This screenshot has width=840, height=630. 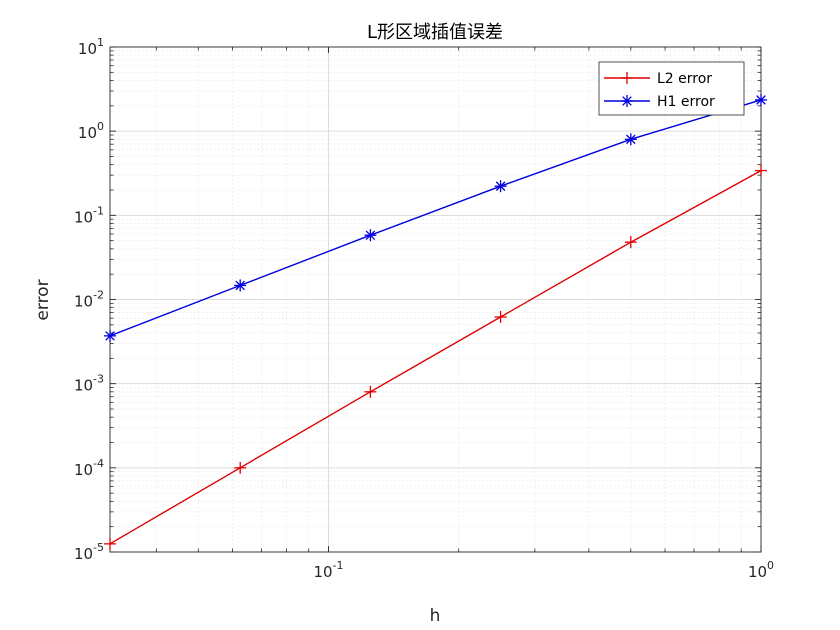 I want to click on legend: L2 error H1 error, so click(x=671, y=88).